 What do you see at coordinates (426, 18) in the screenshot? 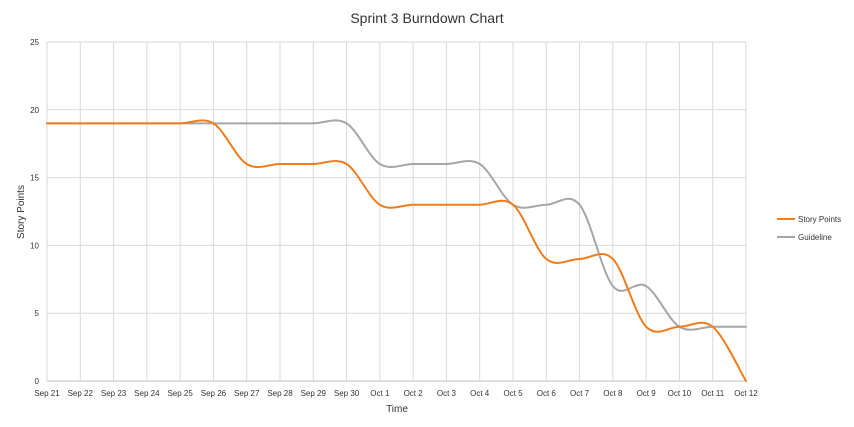
I see `chart-title: Sprint 3 Burndown Chart` at bounding box center [426, 18].